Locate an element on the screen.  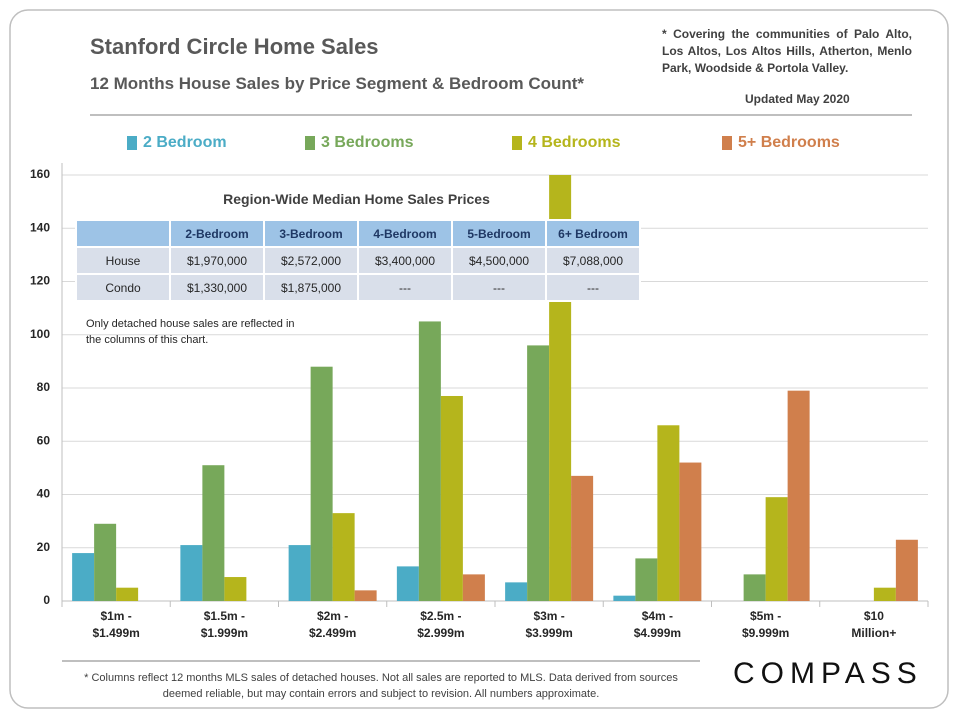
y-tick-label: 60 is located at coordinates (44, 440).